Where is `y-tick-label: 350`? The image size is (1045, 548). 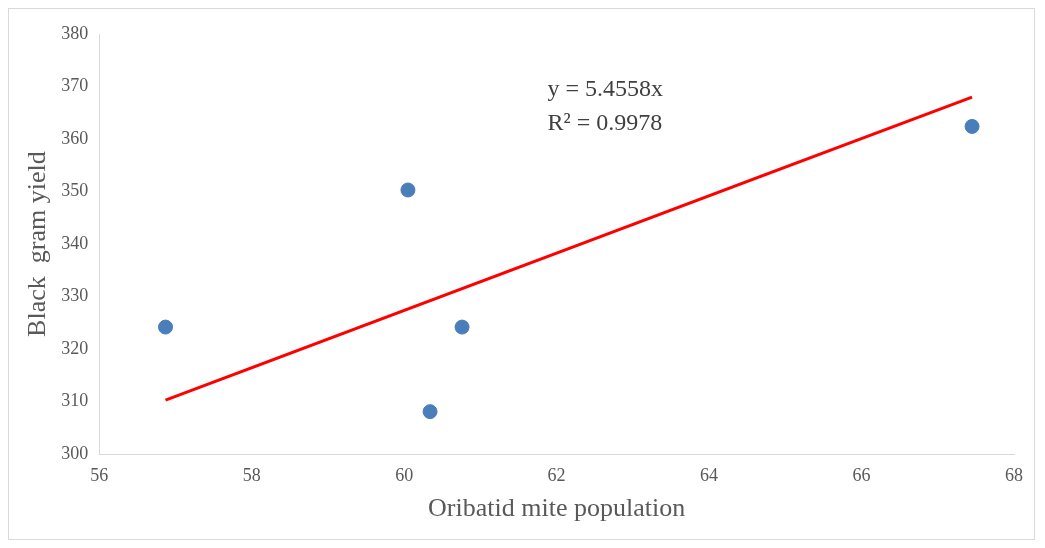
y-tick-label: 350 is located at coordinates (75, 190).